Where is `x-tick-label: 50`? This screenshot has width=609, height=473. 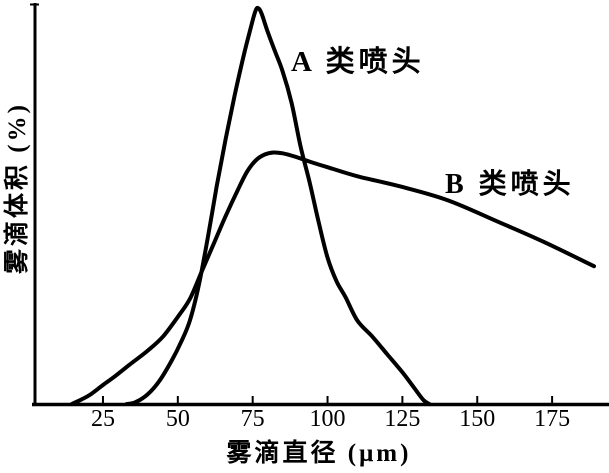 x-tick-label: 50 is located at coordinates (177, 419).